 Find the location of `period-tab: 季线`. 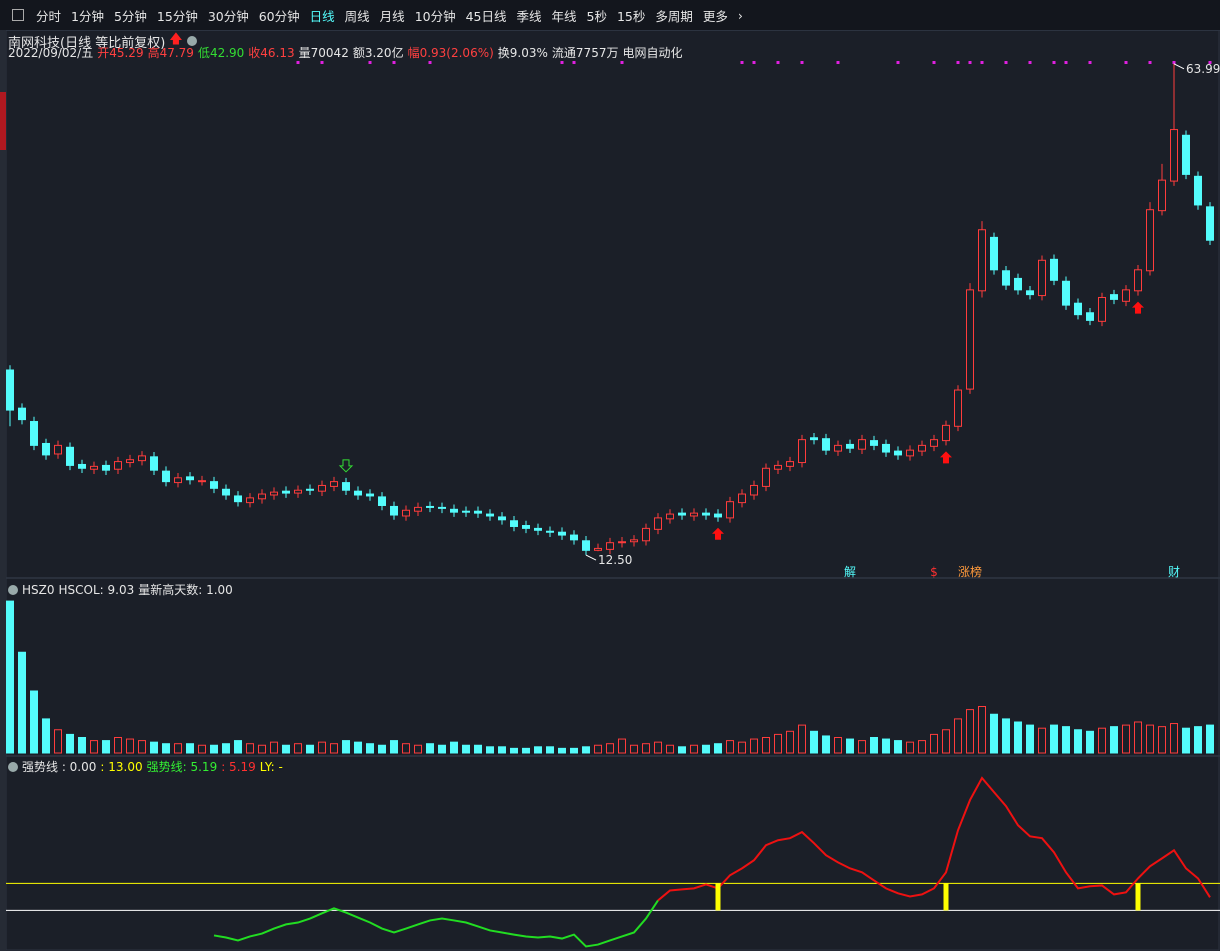

period-tab: 季线 is located at coordinates (529, 16).